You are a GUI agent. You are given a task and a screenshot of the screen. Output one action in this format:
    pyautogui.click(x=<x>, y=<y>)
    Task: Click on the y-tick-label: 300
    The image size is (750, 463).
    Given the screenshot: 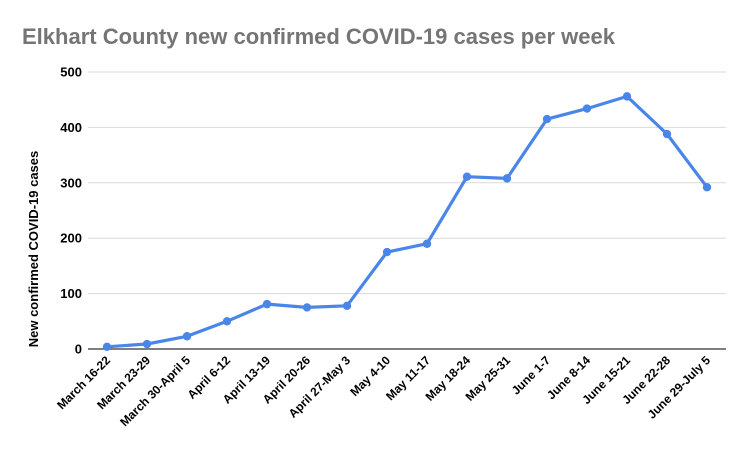 What is the action you would take?
    pyautogui.click(x=71, y=182)
    